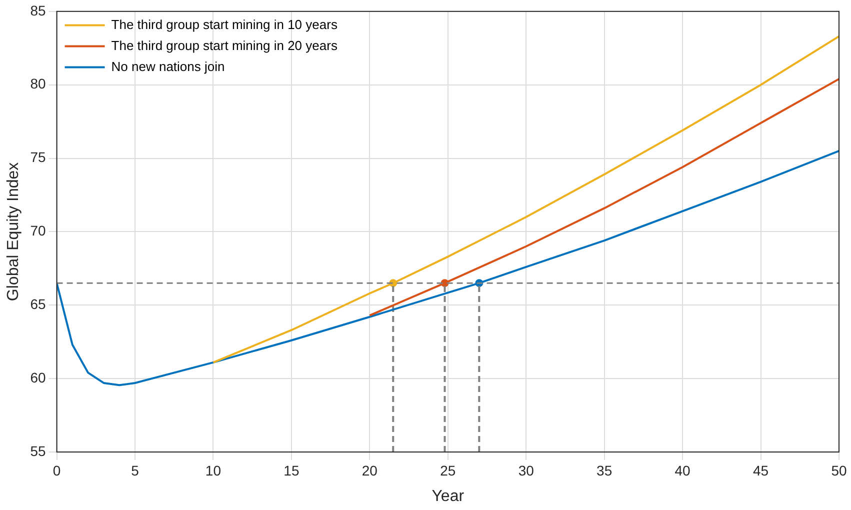  Describe the element at coordinates (38, 450) in the screenshot. I see `y-tick-label: 55` at that location.